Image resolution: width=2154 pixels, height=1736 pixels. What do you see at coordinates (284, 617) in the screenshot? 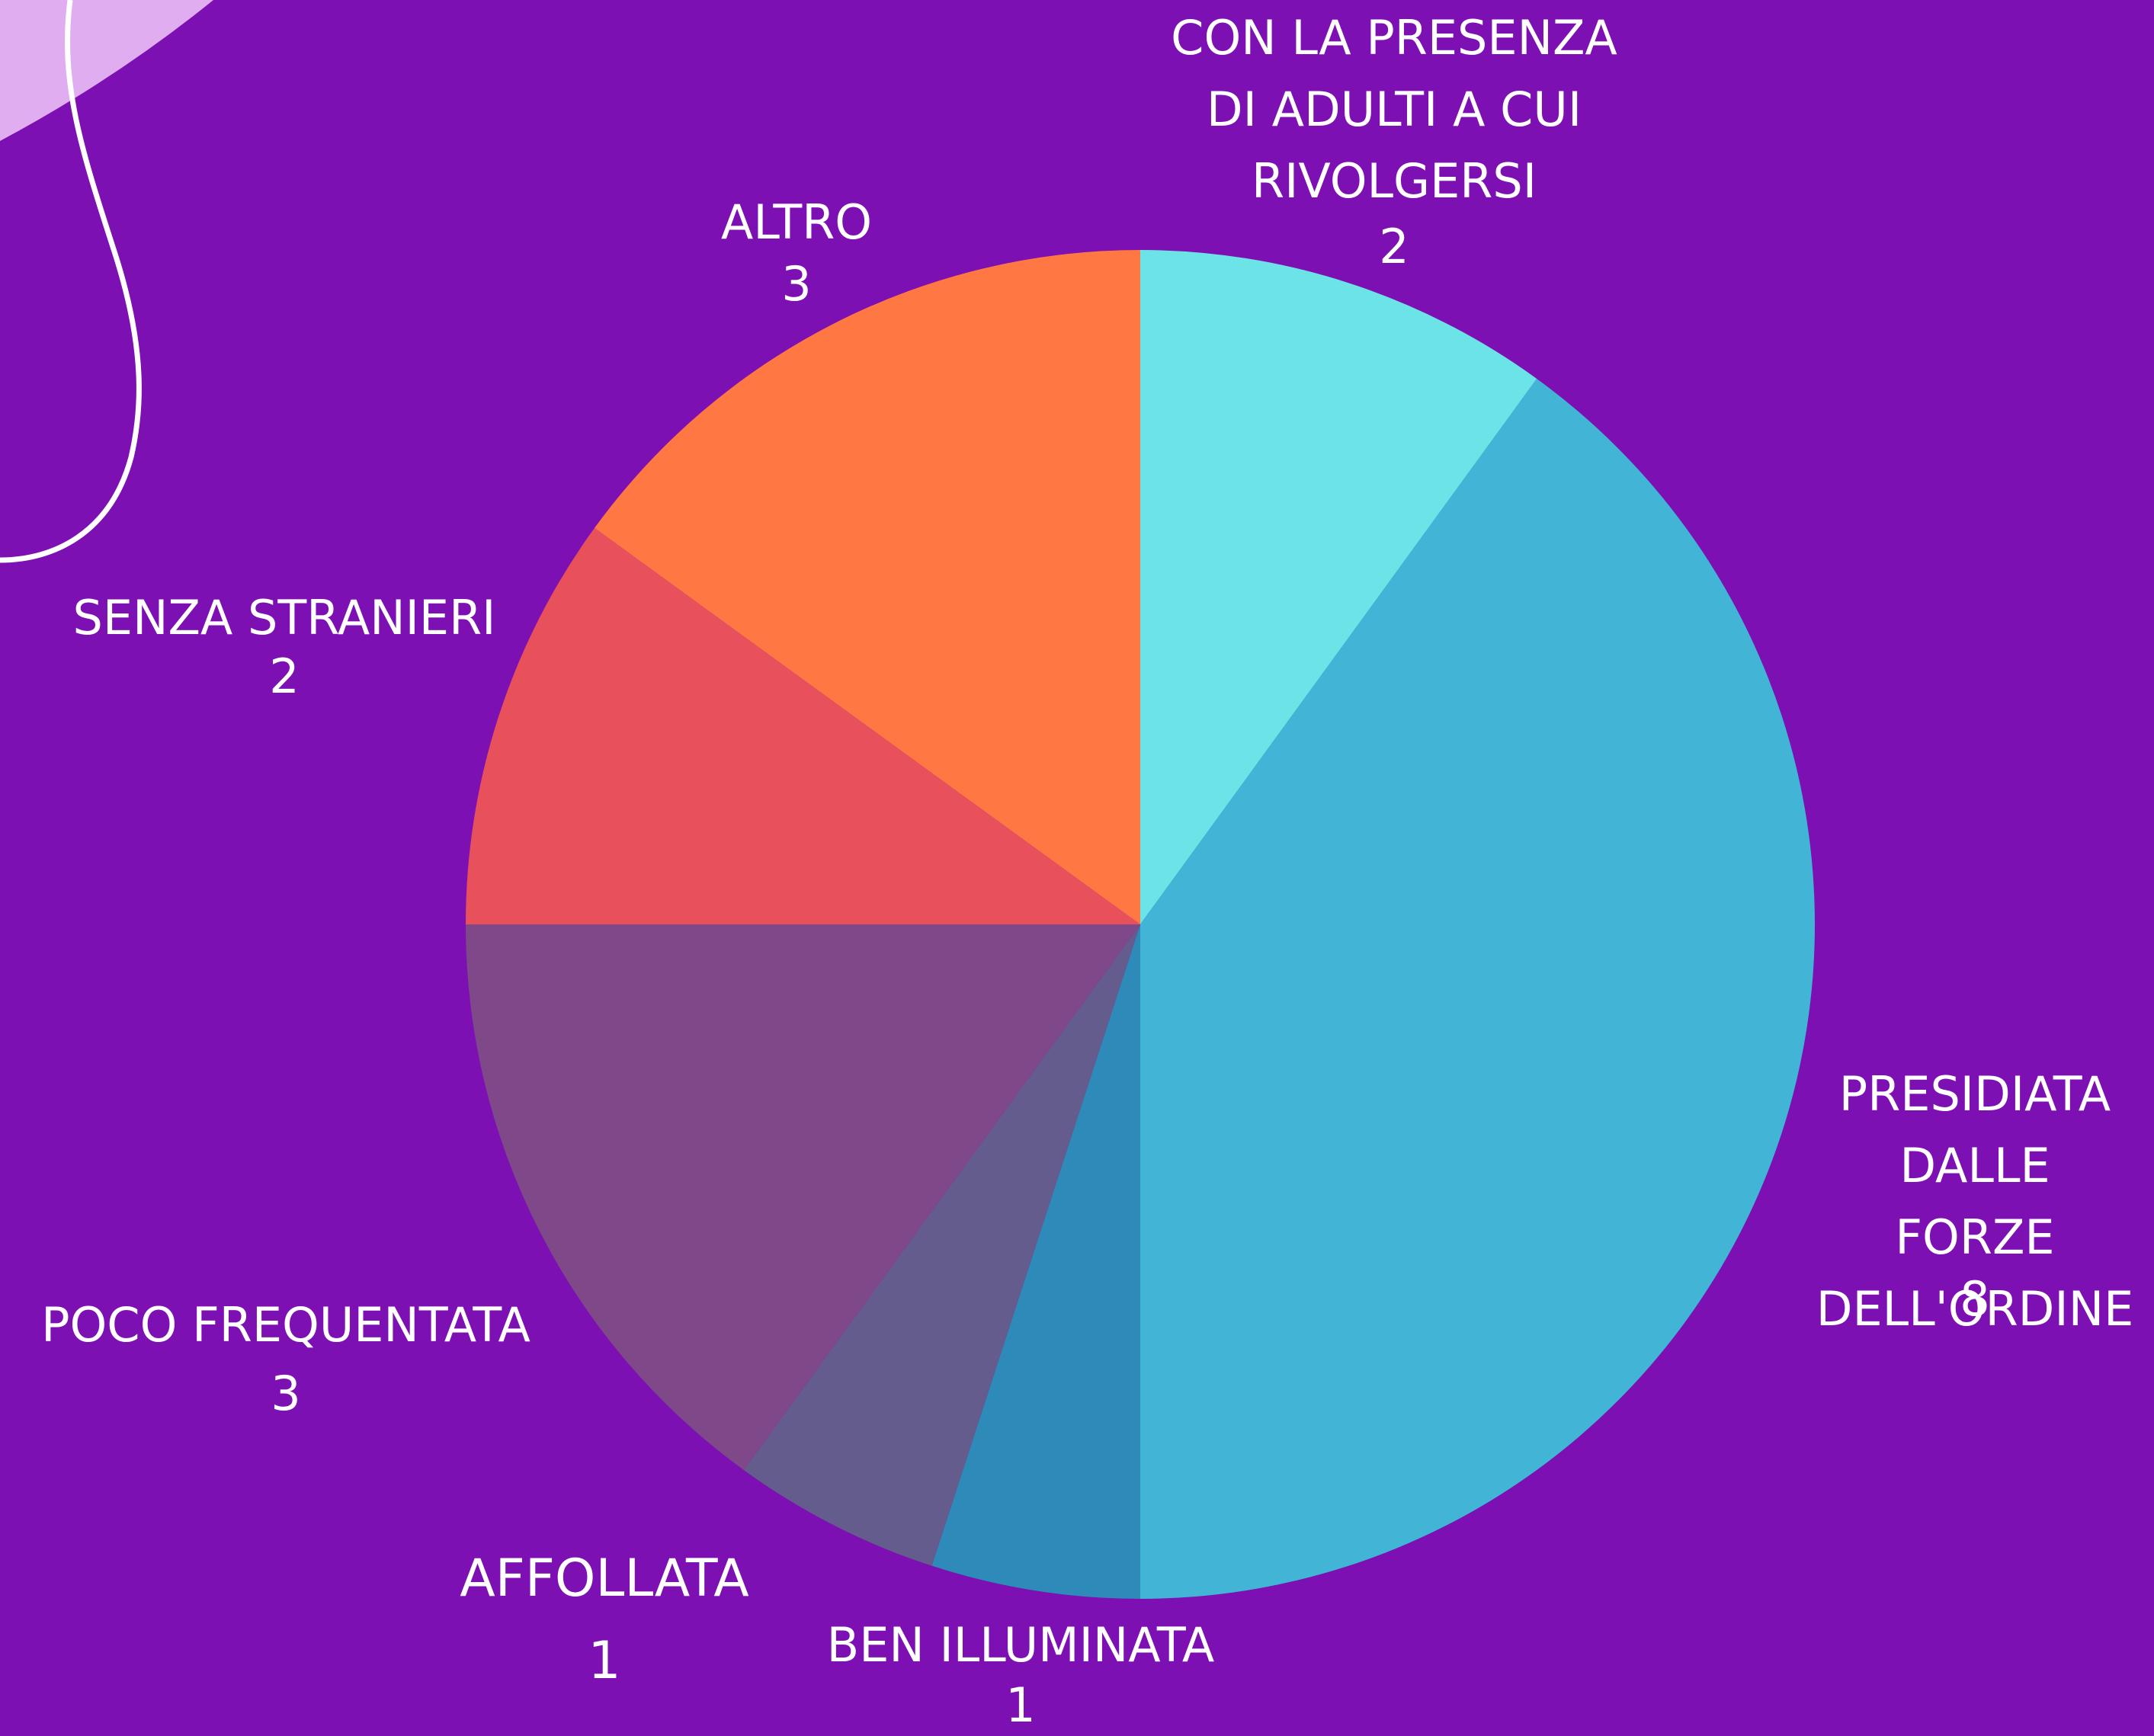
I see `slice-label: SENZA STRANIERI` at bounding box center [284, 617].